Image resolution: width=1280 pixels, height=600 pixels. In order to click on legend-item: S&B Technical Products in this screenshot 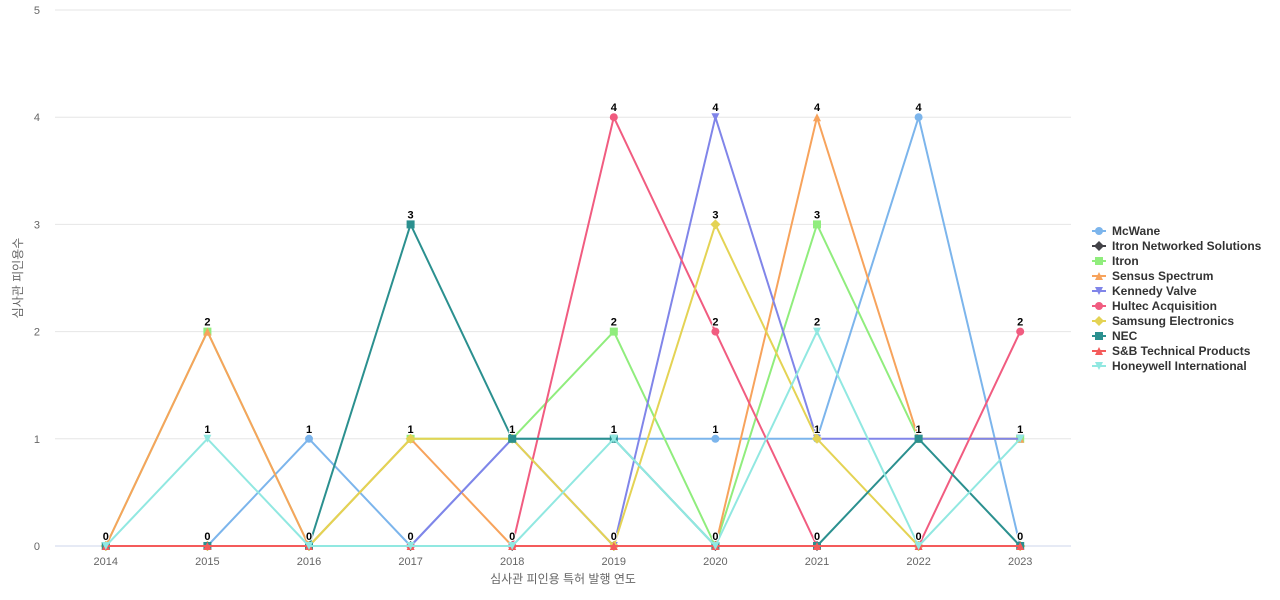, I will do `click(1171, 351)`.